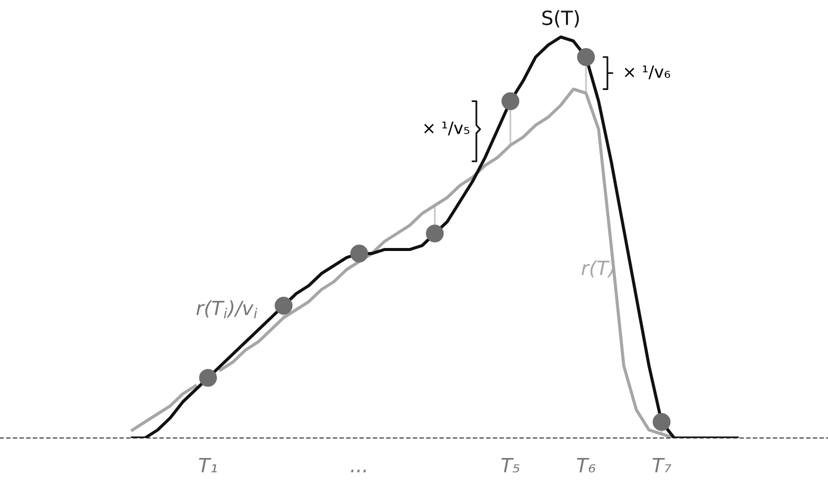 This screenshot has width=828, height=481. What do you see at coordinates (227, 309) in the screenshot?
I see `annotation: r(T$_{i}$)/v$_{i}$` at bounding box center [227, 309].